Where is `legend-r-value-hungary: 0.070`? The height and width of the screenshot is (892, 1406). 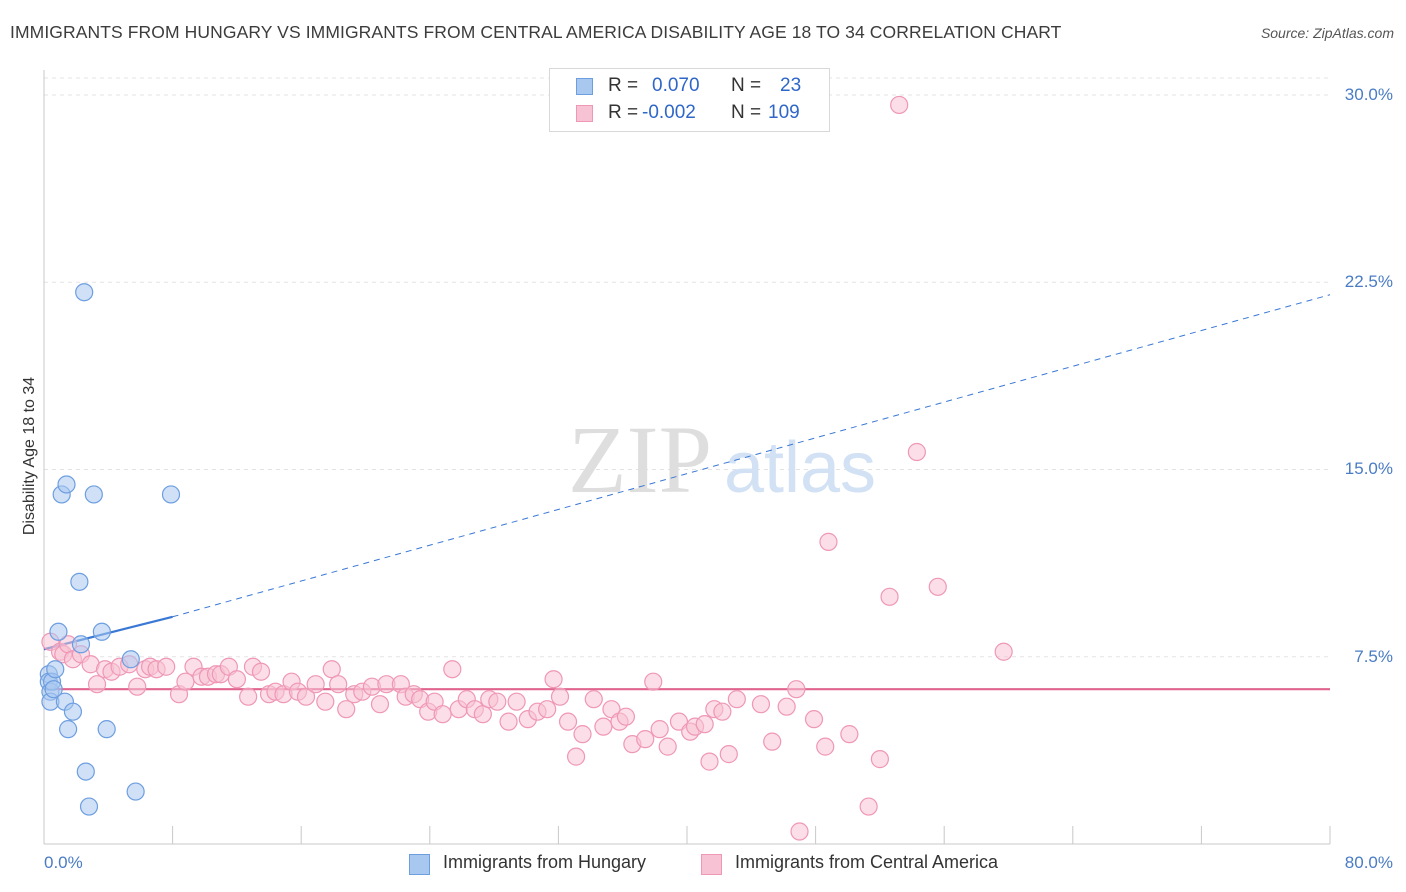 legend-r-value-hungary: 0.070 is located at coordinates (676, 85).